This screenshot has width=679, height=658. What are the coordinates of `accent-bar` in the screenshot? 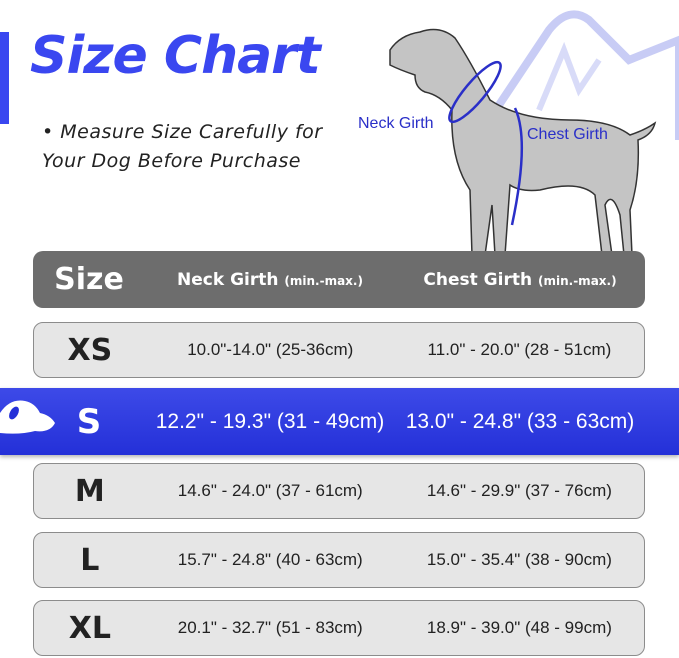 It's located at (4, 78).